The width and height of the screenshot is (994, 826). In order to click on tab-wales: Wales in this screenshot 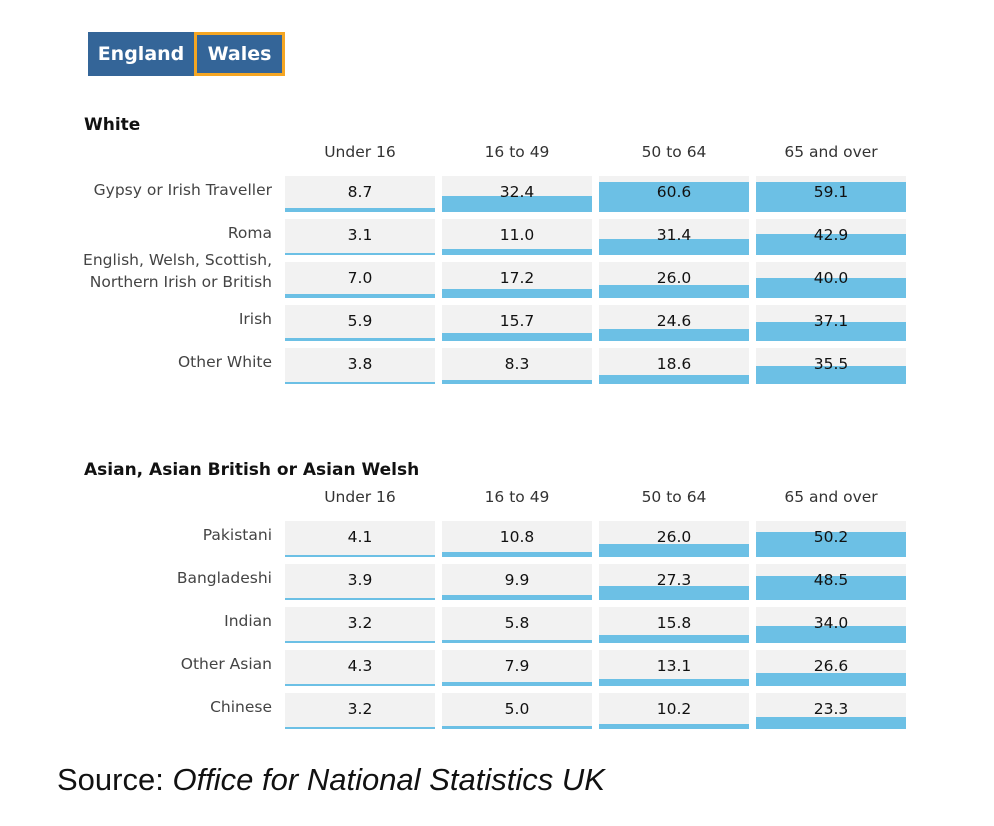, I will do `click(239, 54)`.